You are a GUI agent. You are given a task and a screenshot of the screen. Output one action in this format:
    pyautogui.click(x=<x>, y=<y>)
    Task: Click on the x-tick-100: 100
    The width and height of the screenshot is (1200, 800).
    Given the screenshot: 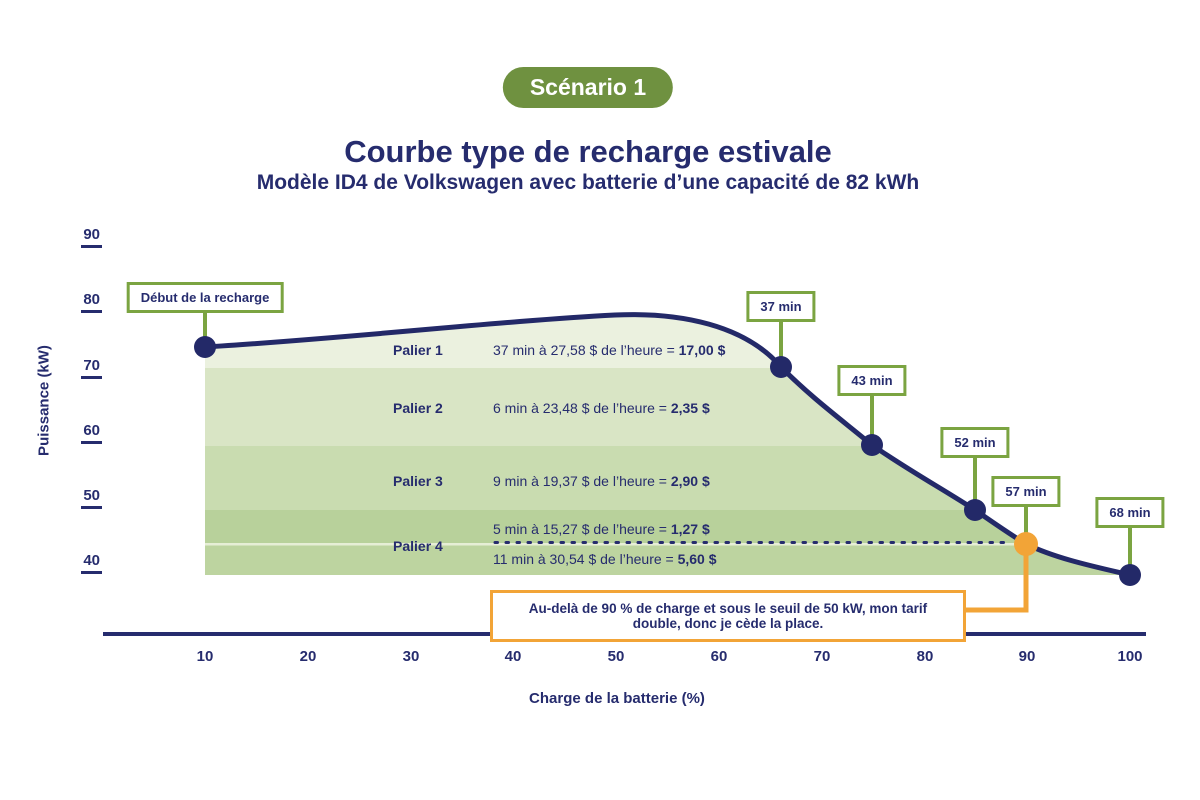 What is the action you would take?
    pyautogui.click(x=1130, y=656)
    